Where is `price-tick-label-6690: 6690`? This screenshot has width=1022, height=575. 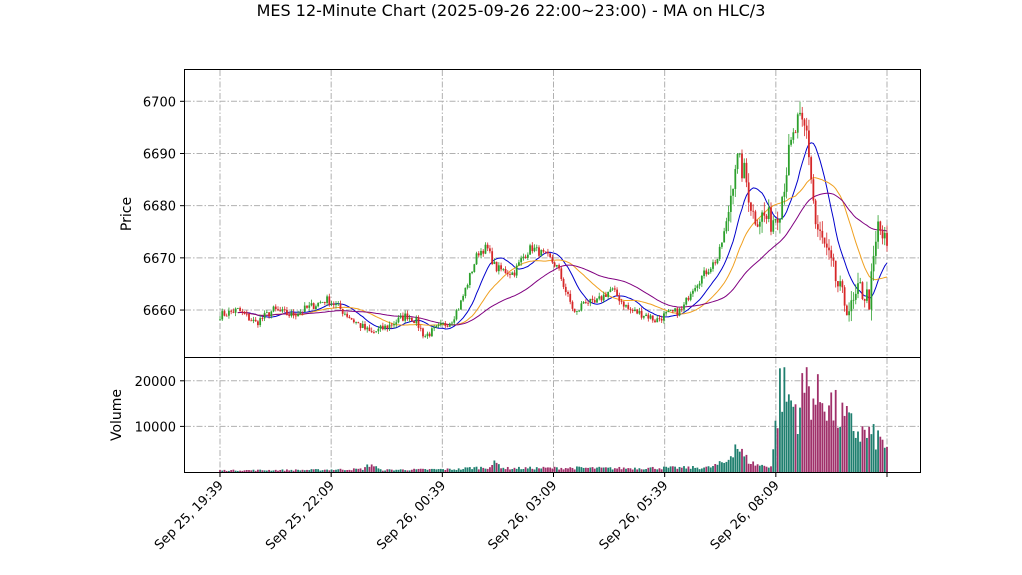 price-tick-label-6690: 6690 is located at coordinates (159, 154).